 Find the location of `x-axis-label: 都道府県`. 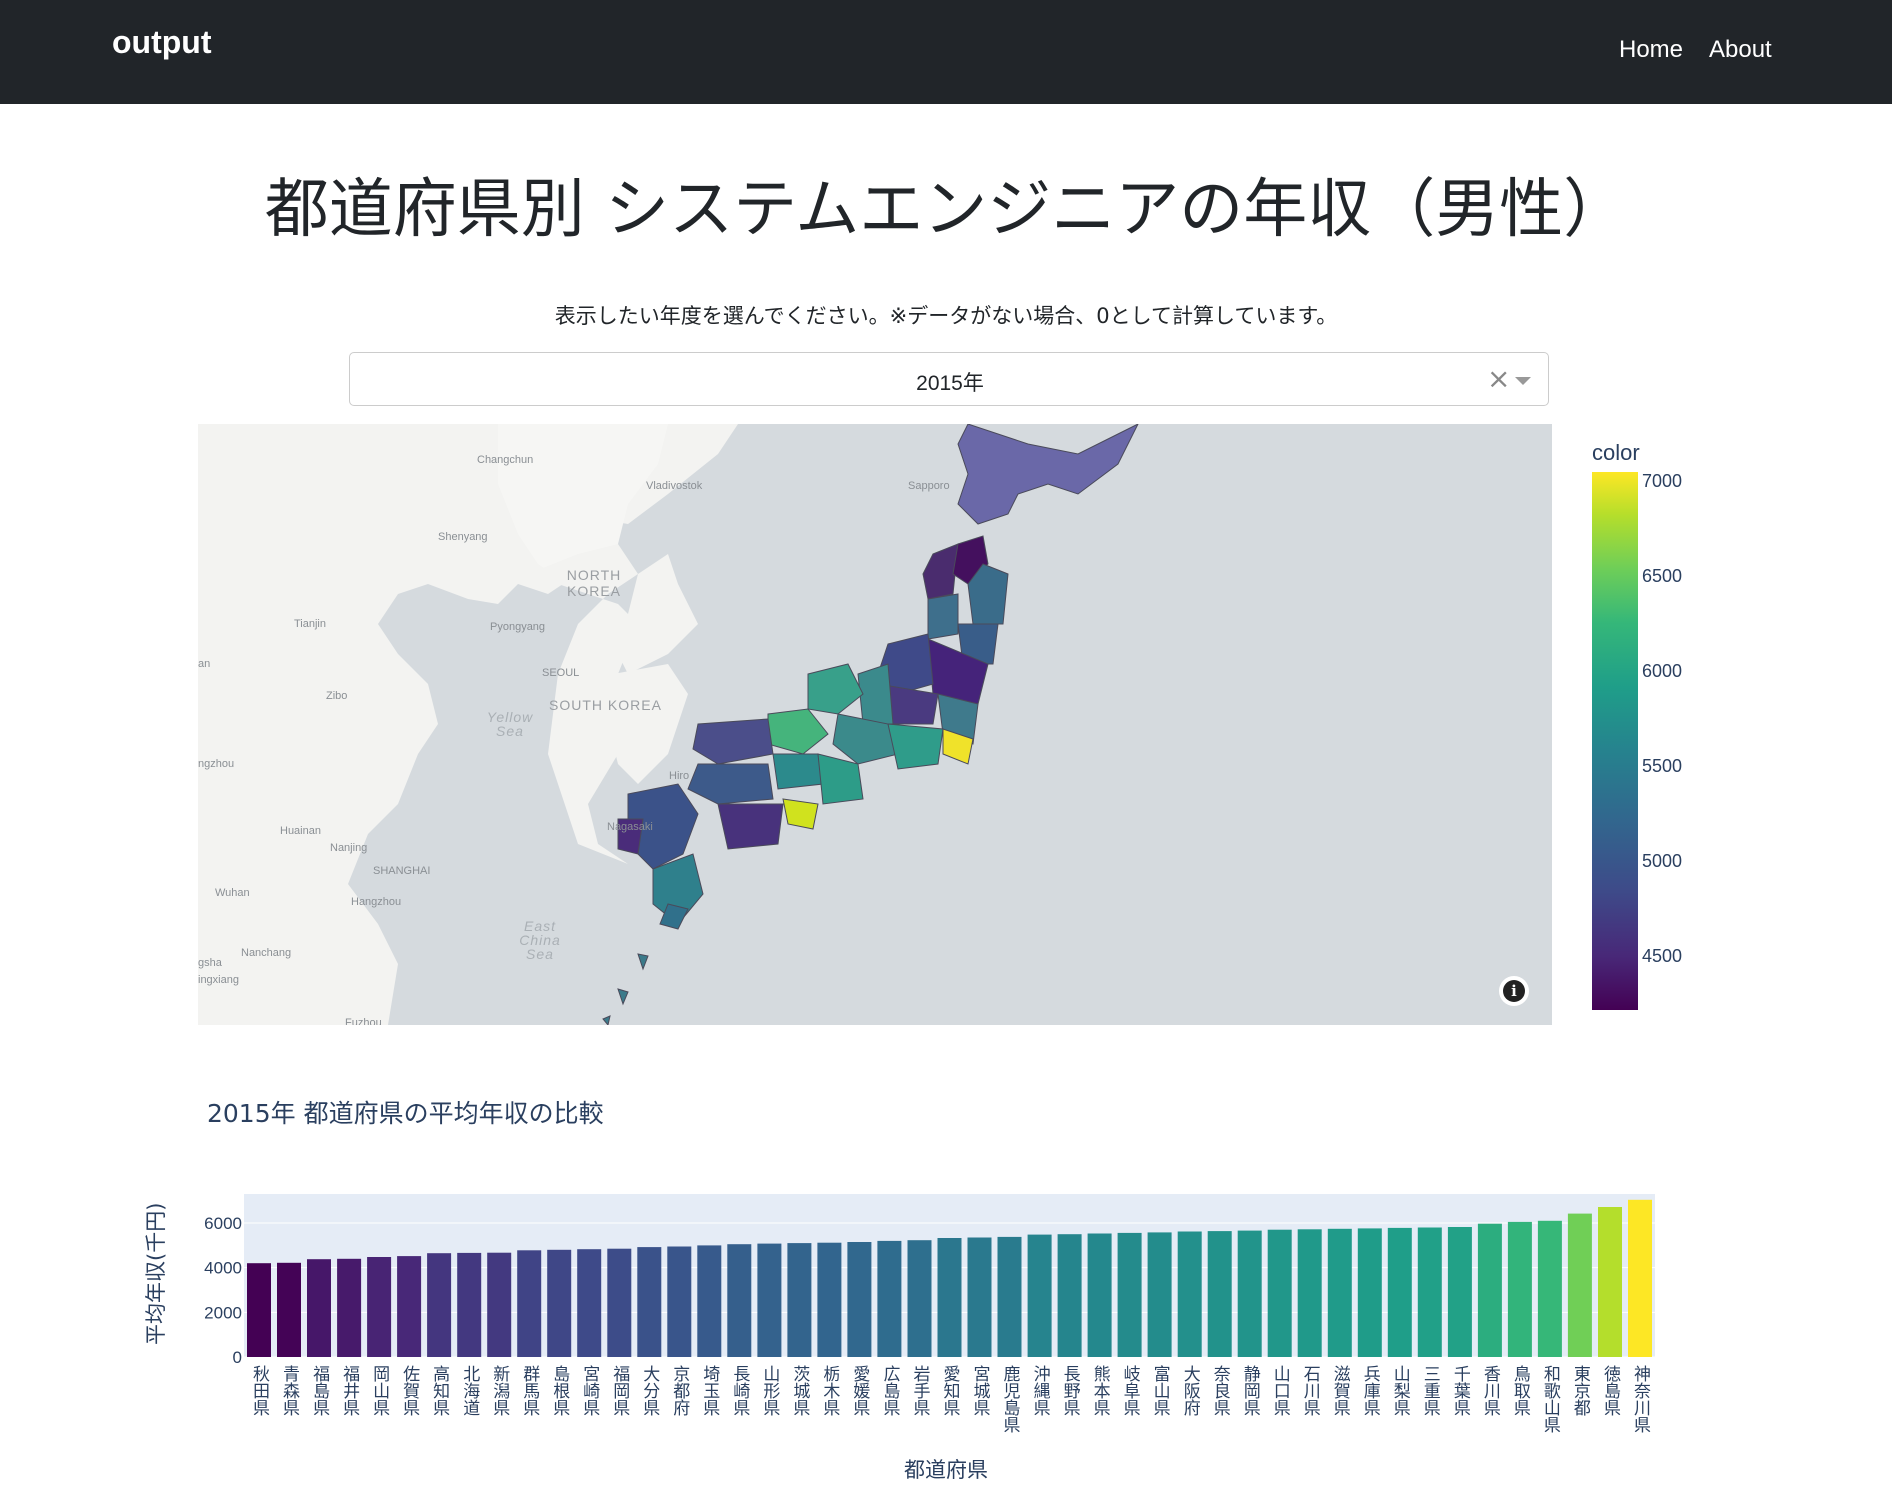

x-axis-label: 都道府県 is located at coordinates (946, 1470).